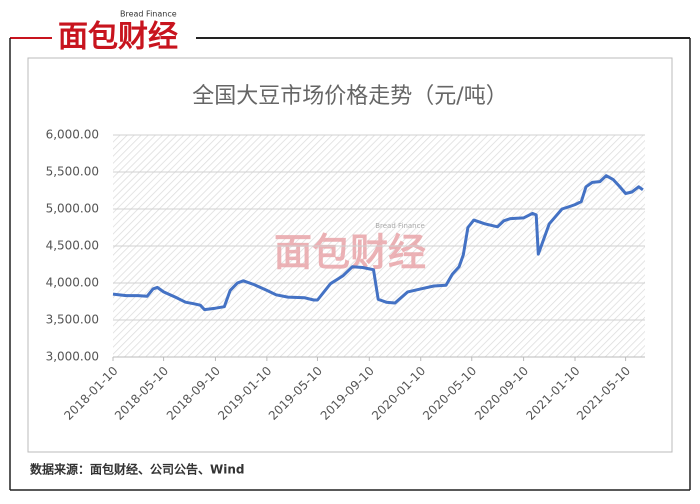 Image resolution: width=700 pixels, height=504 pixels. I want to click on y-tick-label: 4,500.00, so click(72, 246).